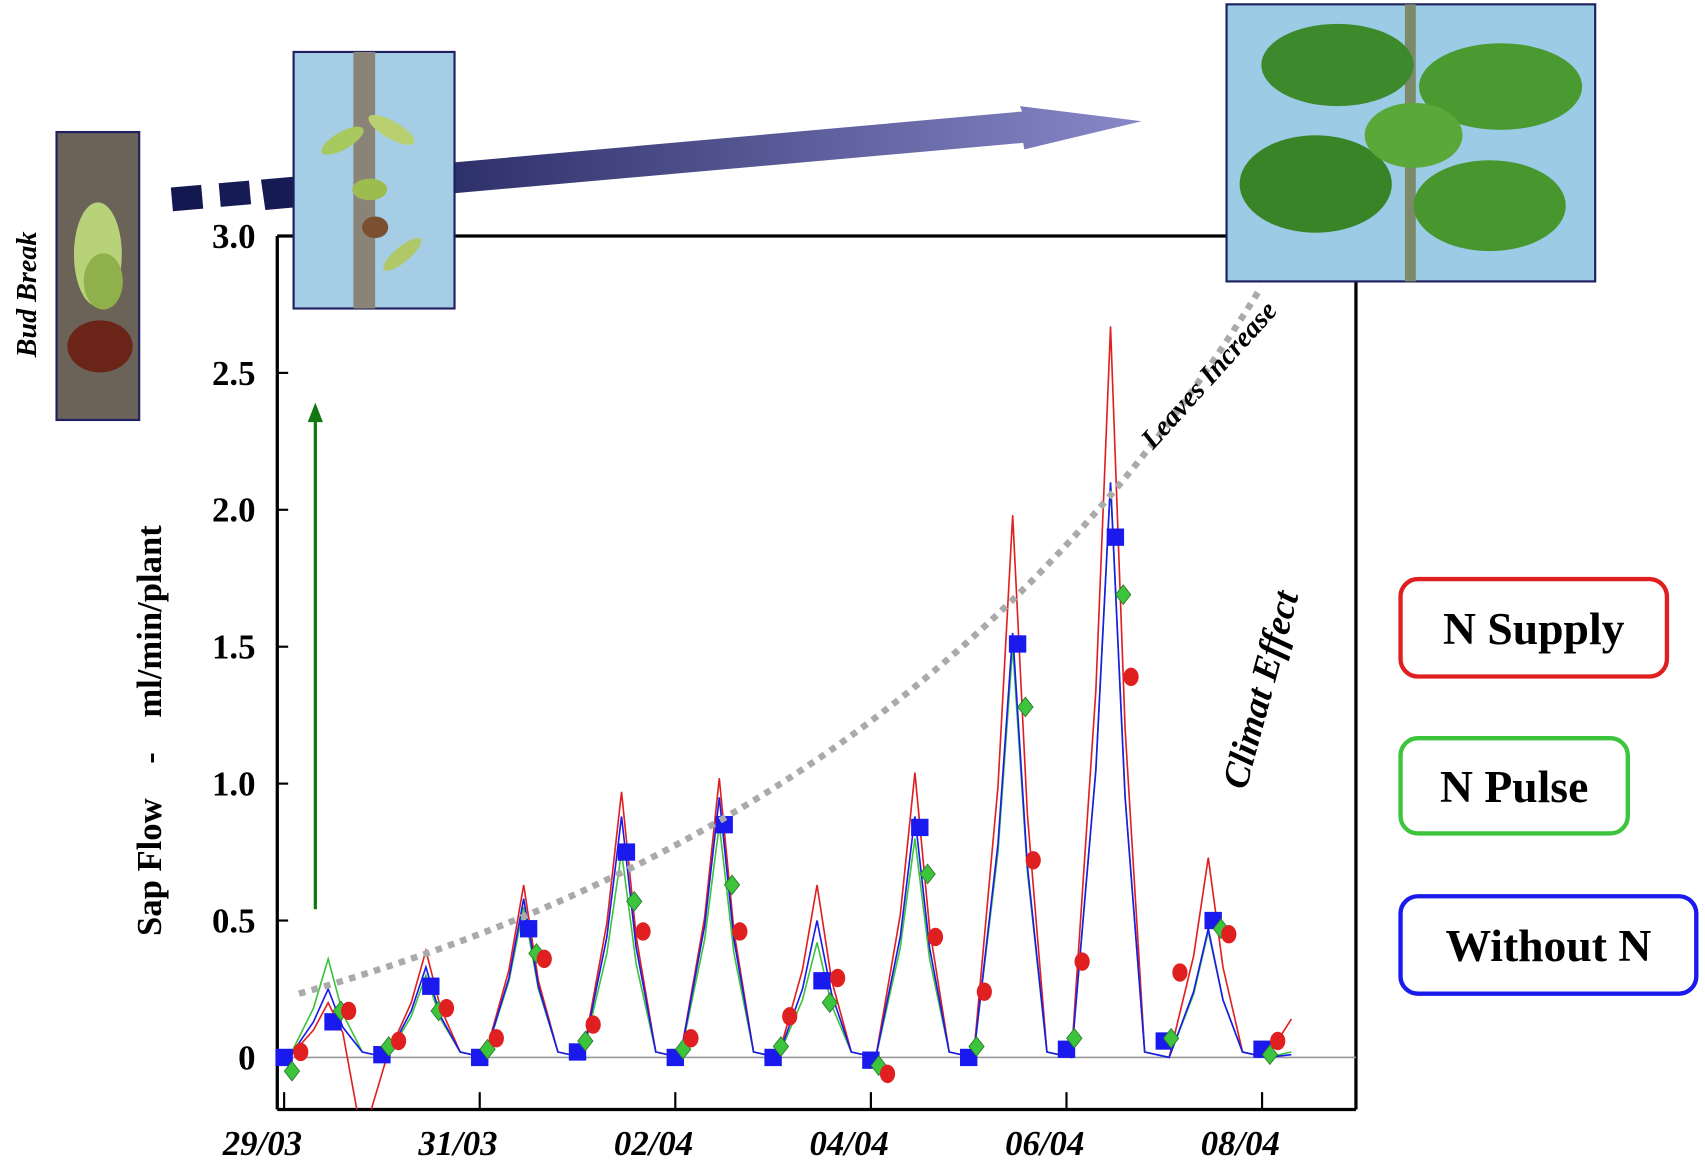 The width and height of the screenshot is (1705, 1169). I want to click on y-tick-label: 1.0, so click(233, 784).